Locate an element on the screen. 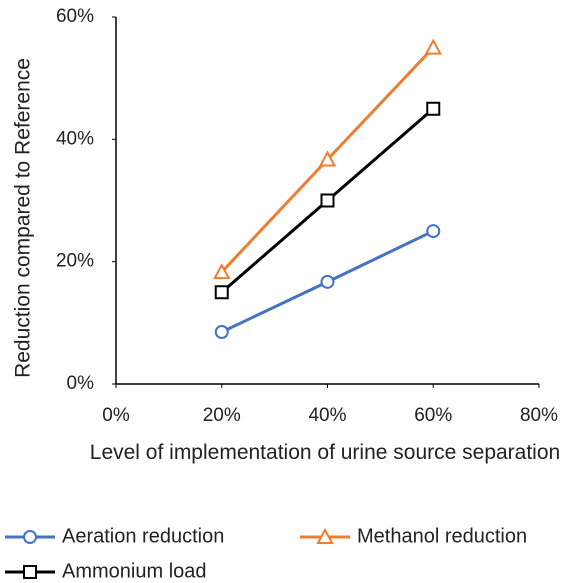  y-tick-label: 60% is located at coordinates (75, 16).